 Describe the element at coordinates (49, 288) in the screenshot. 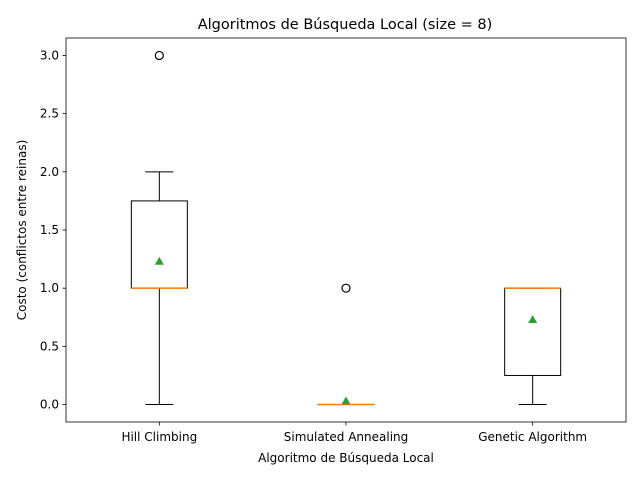

I see `y-tick-label: 1.0` at that location.